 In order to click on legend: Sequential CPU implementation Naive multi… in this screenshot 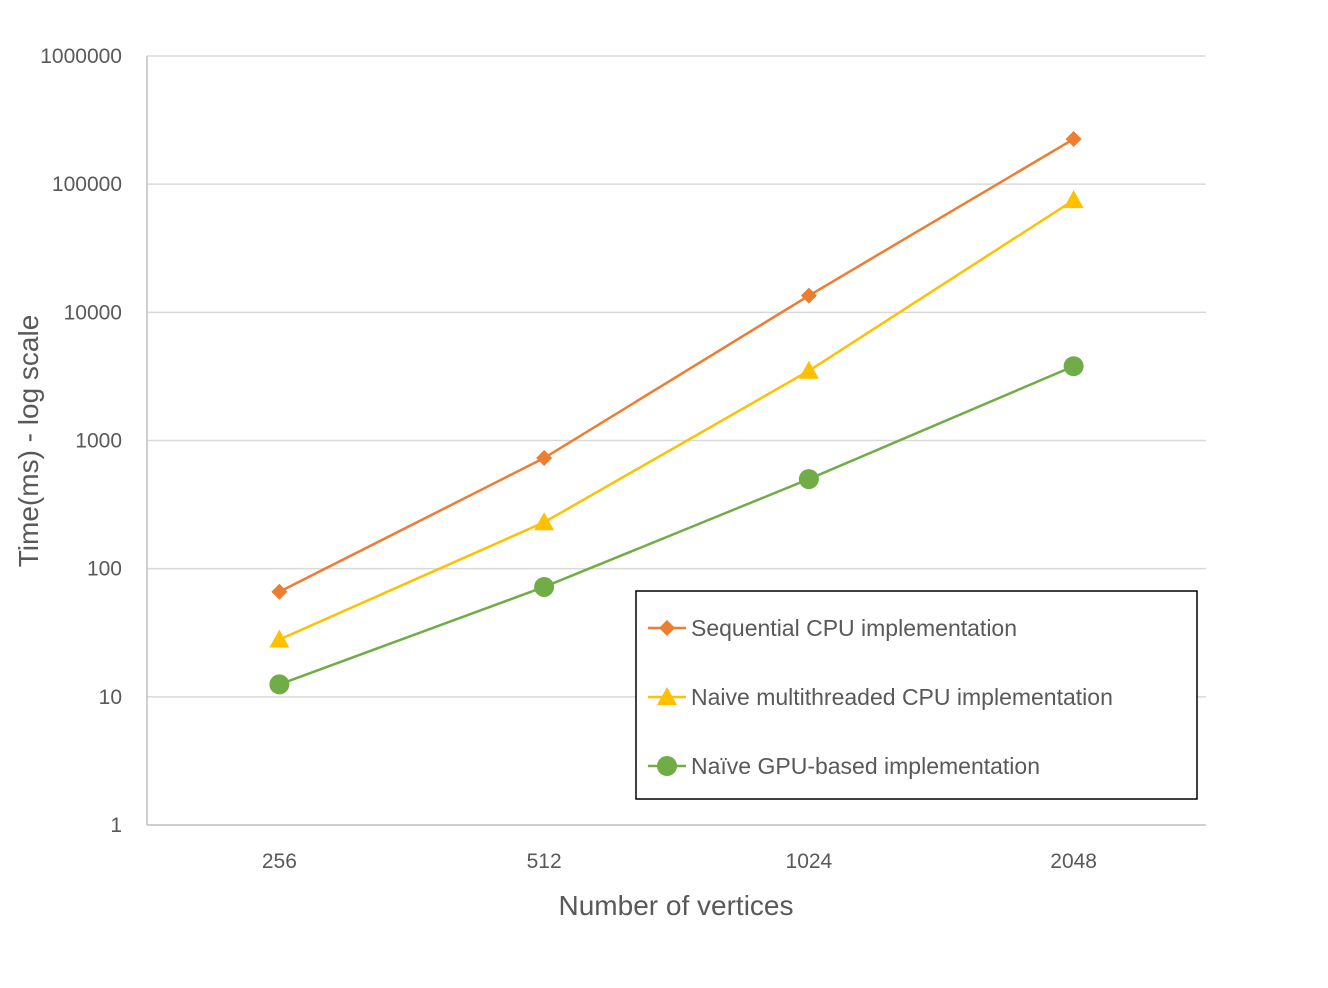, I will do `click(916, 695)`.